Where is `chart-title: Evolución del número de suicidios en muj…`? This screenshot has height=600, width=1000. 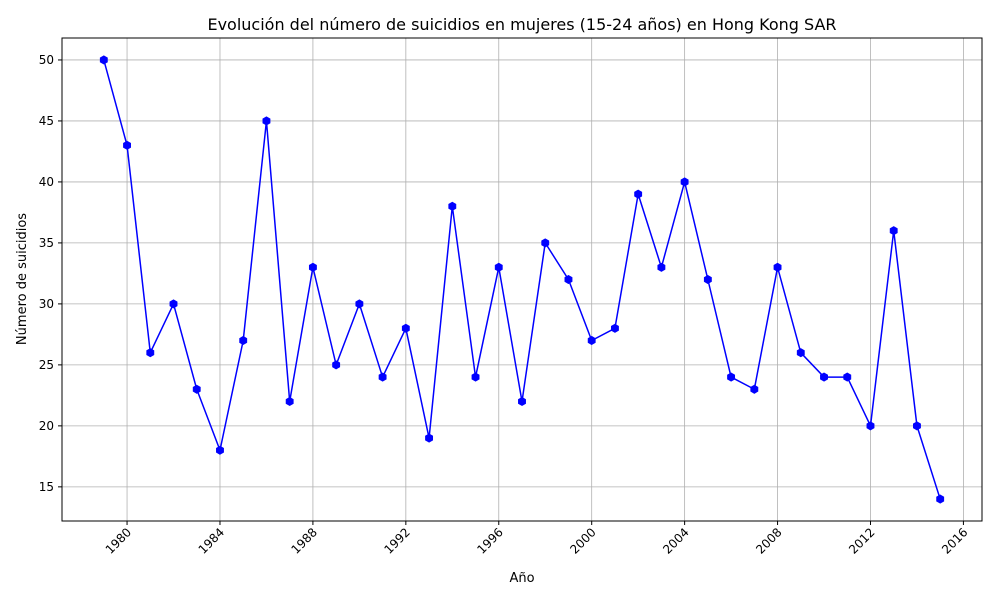
chart-title: Evolución del número de suicidios en muj… is located at coordinates (521, 24).